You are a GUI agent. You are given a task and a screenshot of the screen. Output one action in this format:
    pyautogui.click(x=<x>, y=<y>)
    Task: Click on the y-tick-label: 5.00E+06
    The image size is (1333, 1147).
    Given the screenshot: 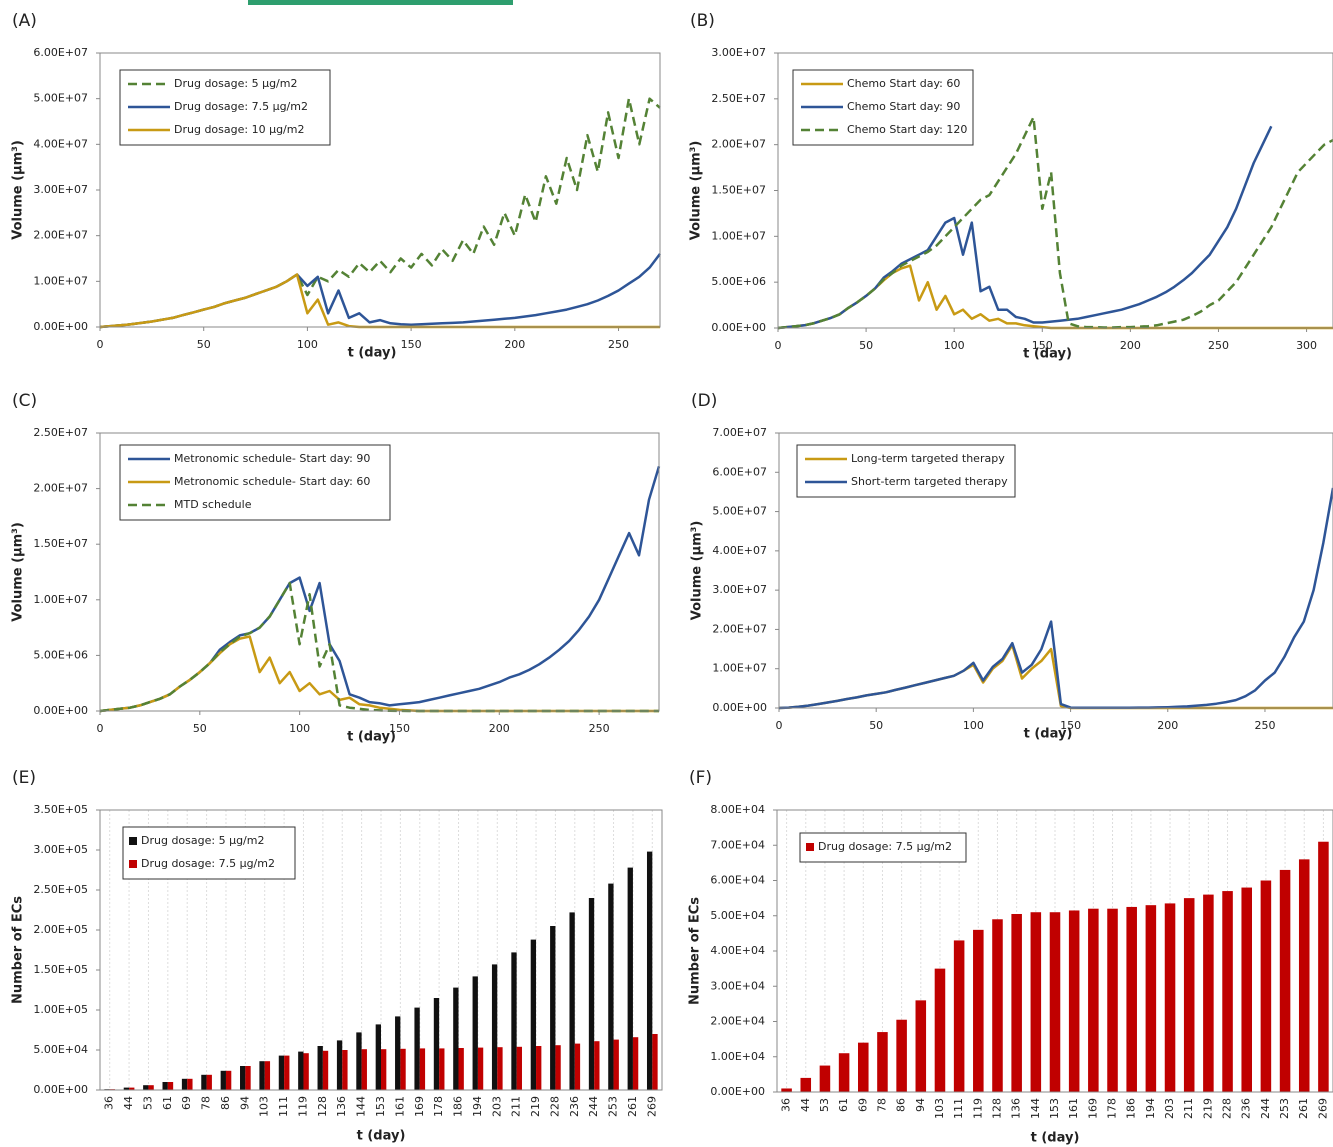 What is the action you would take?
    pyautogui.click(x=60, y=654)
    